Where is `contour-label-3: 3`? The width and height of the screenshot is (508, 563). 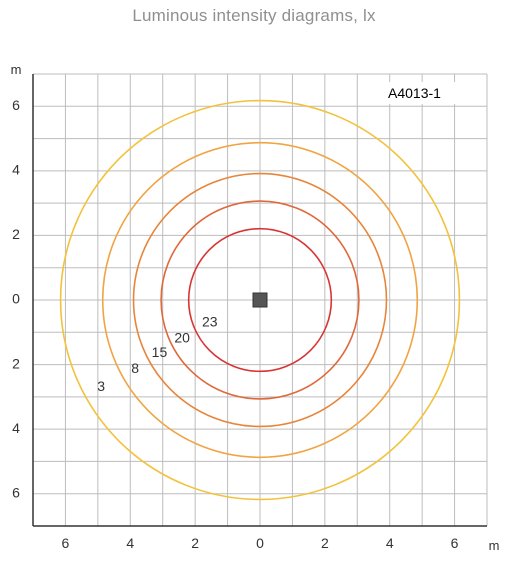
contour-label-3: 3 is located at coordinates (101, 386).